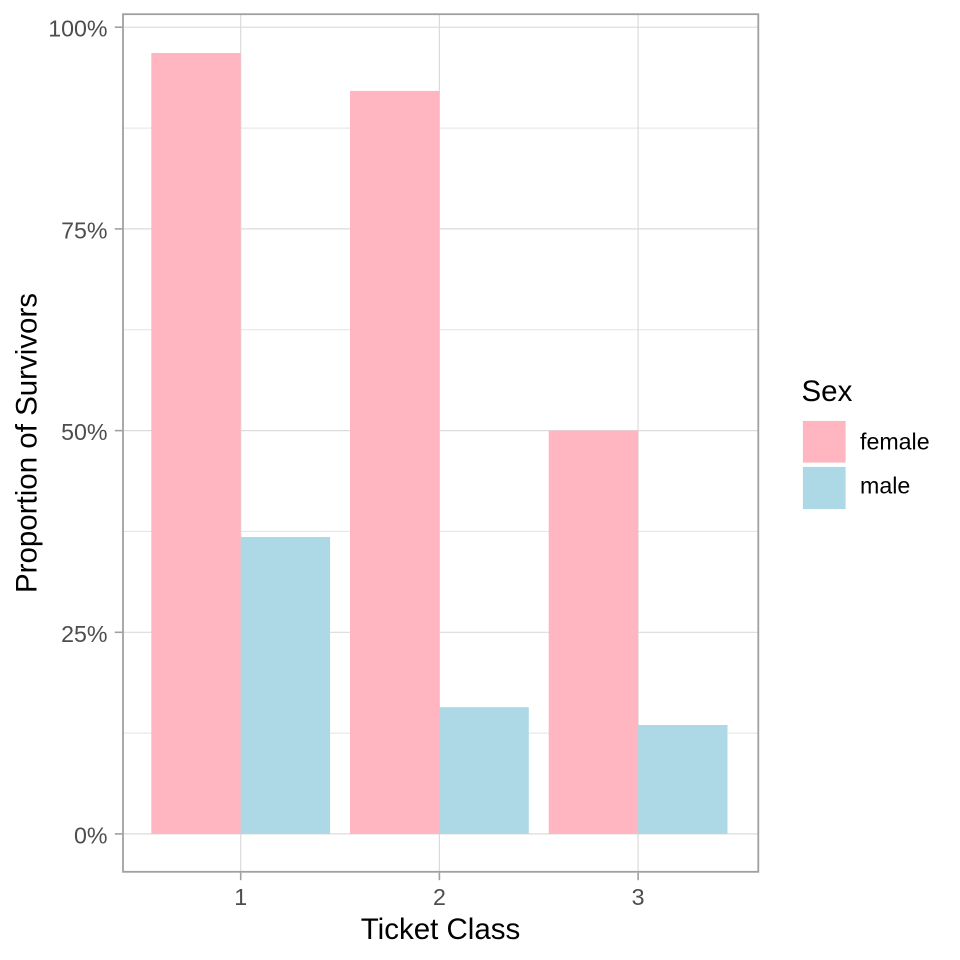 The height and width of the screenshot is (960, 960). Describe the element at coordinates (885, 485) in the screenshot. I see `svg-text: male` at that location.